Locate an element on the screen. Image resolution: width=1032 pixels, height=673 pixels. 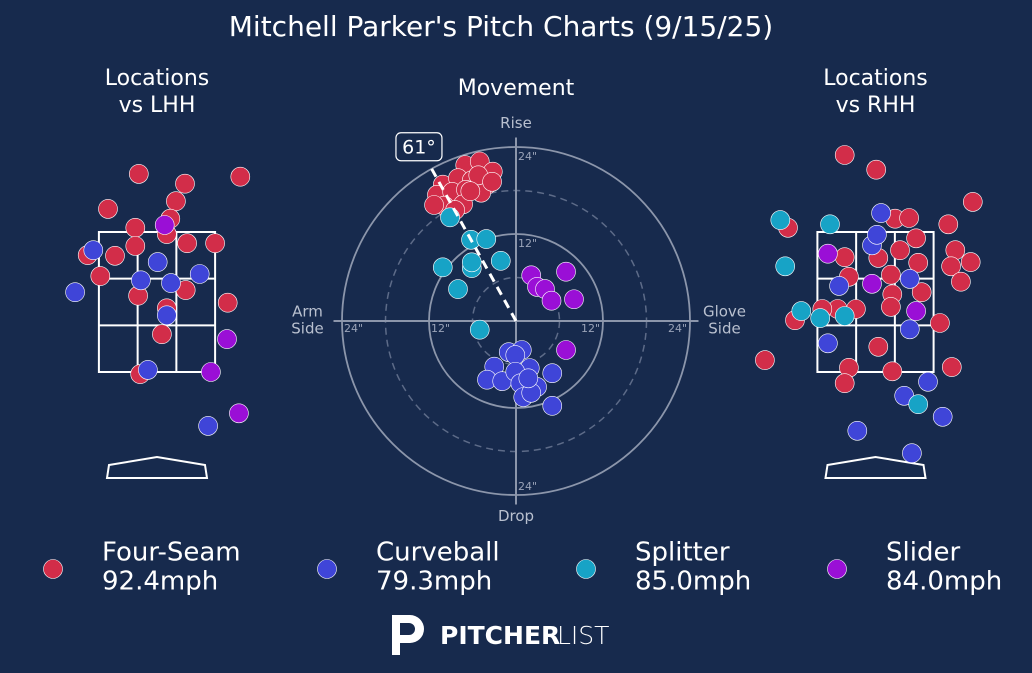
legend-name: Slider is located at coordinates (923, 553).